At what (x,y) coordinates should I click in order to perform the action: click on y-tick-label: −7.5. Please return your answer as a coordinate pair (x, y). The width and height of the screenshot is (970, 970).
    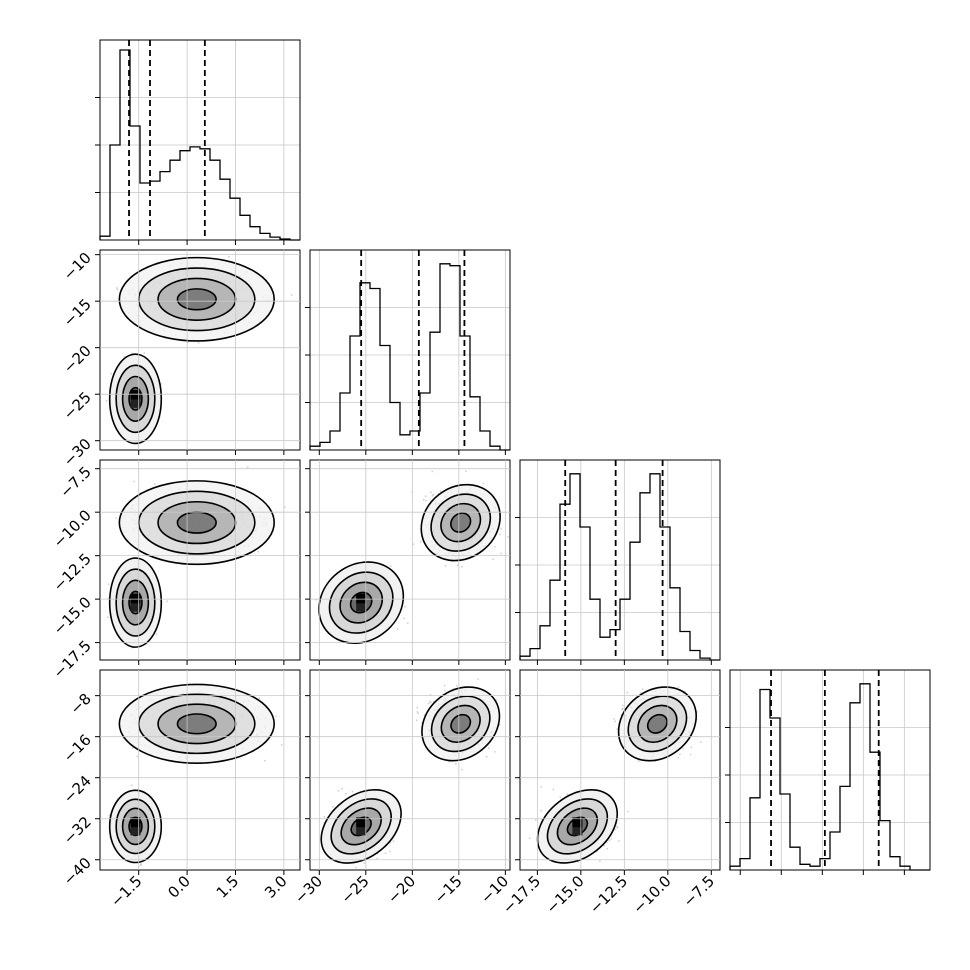
    Looking at the image, I should click on (75, 482).